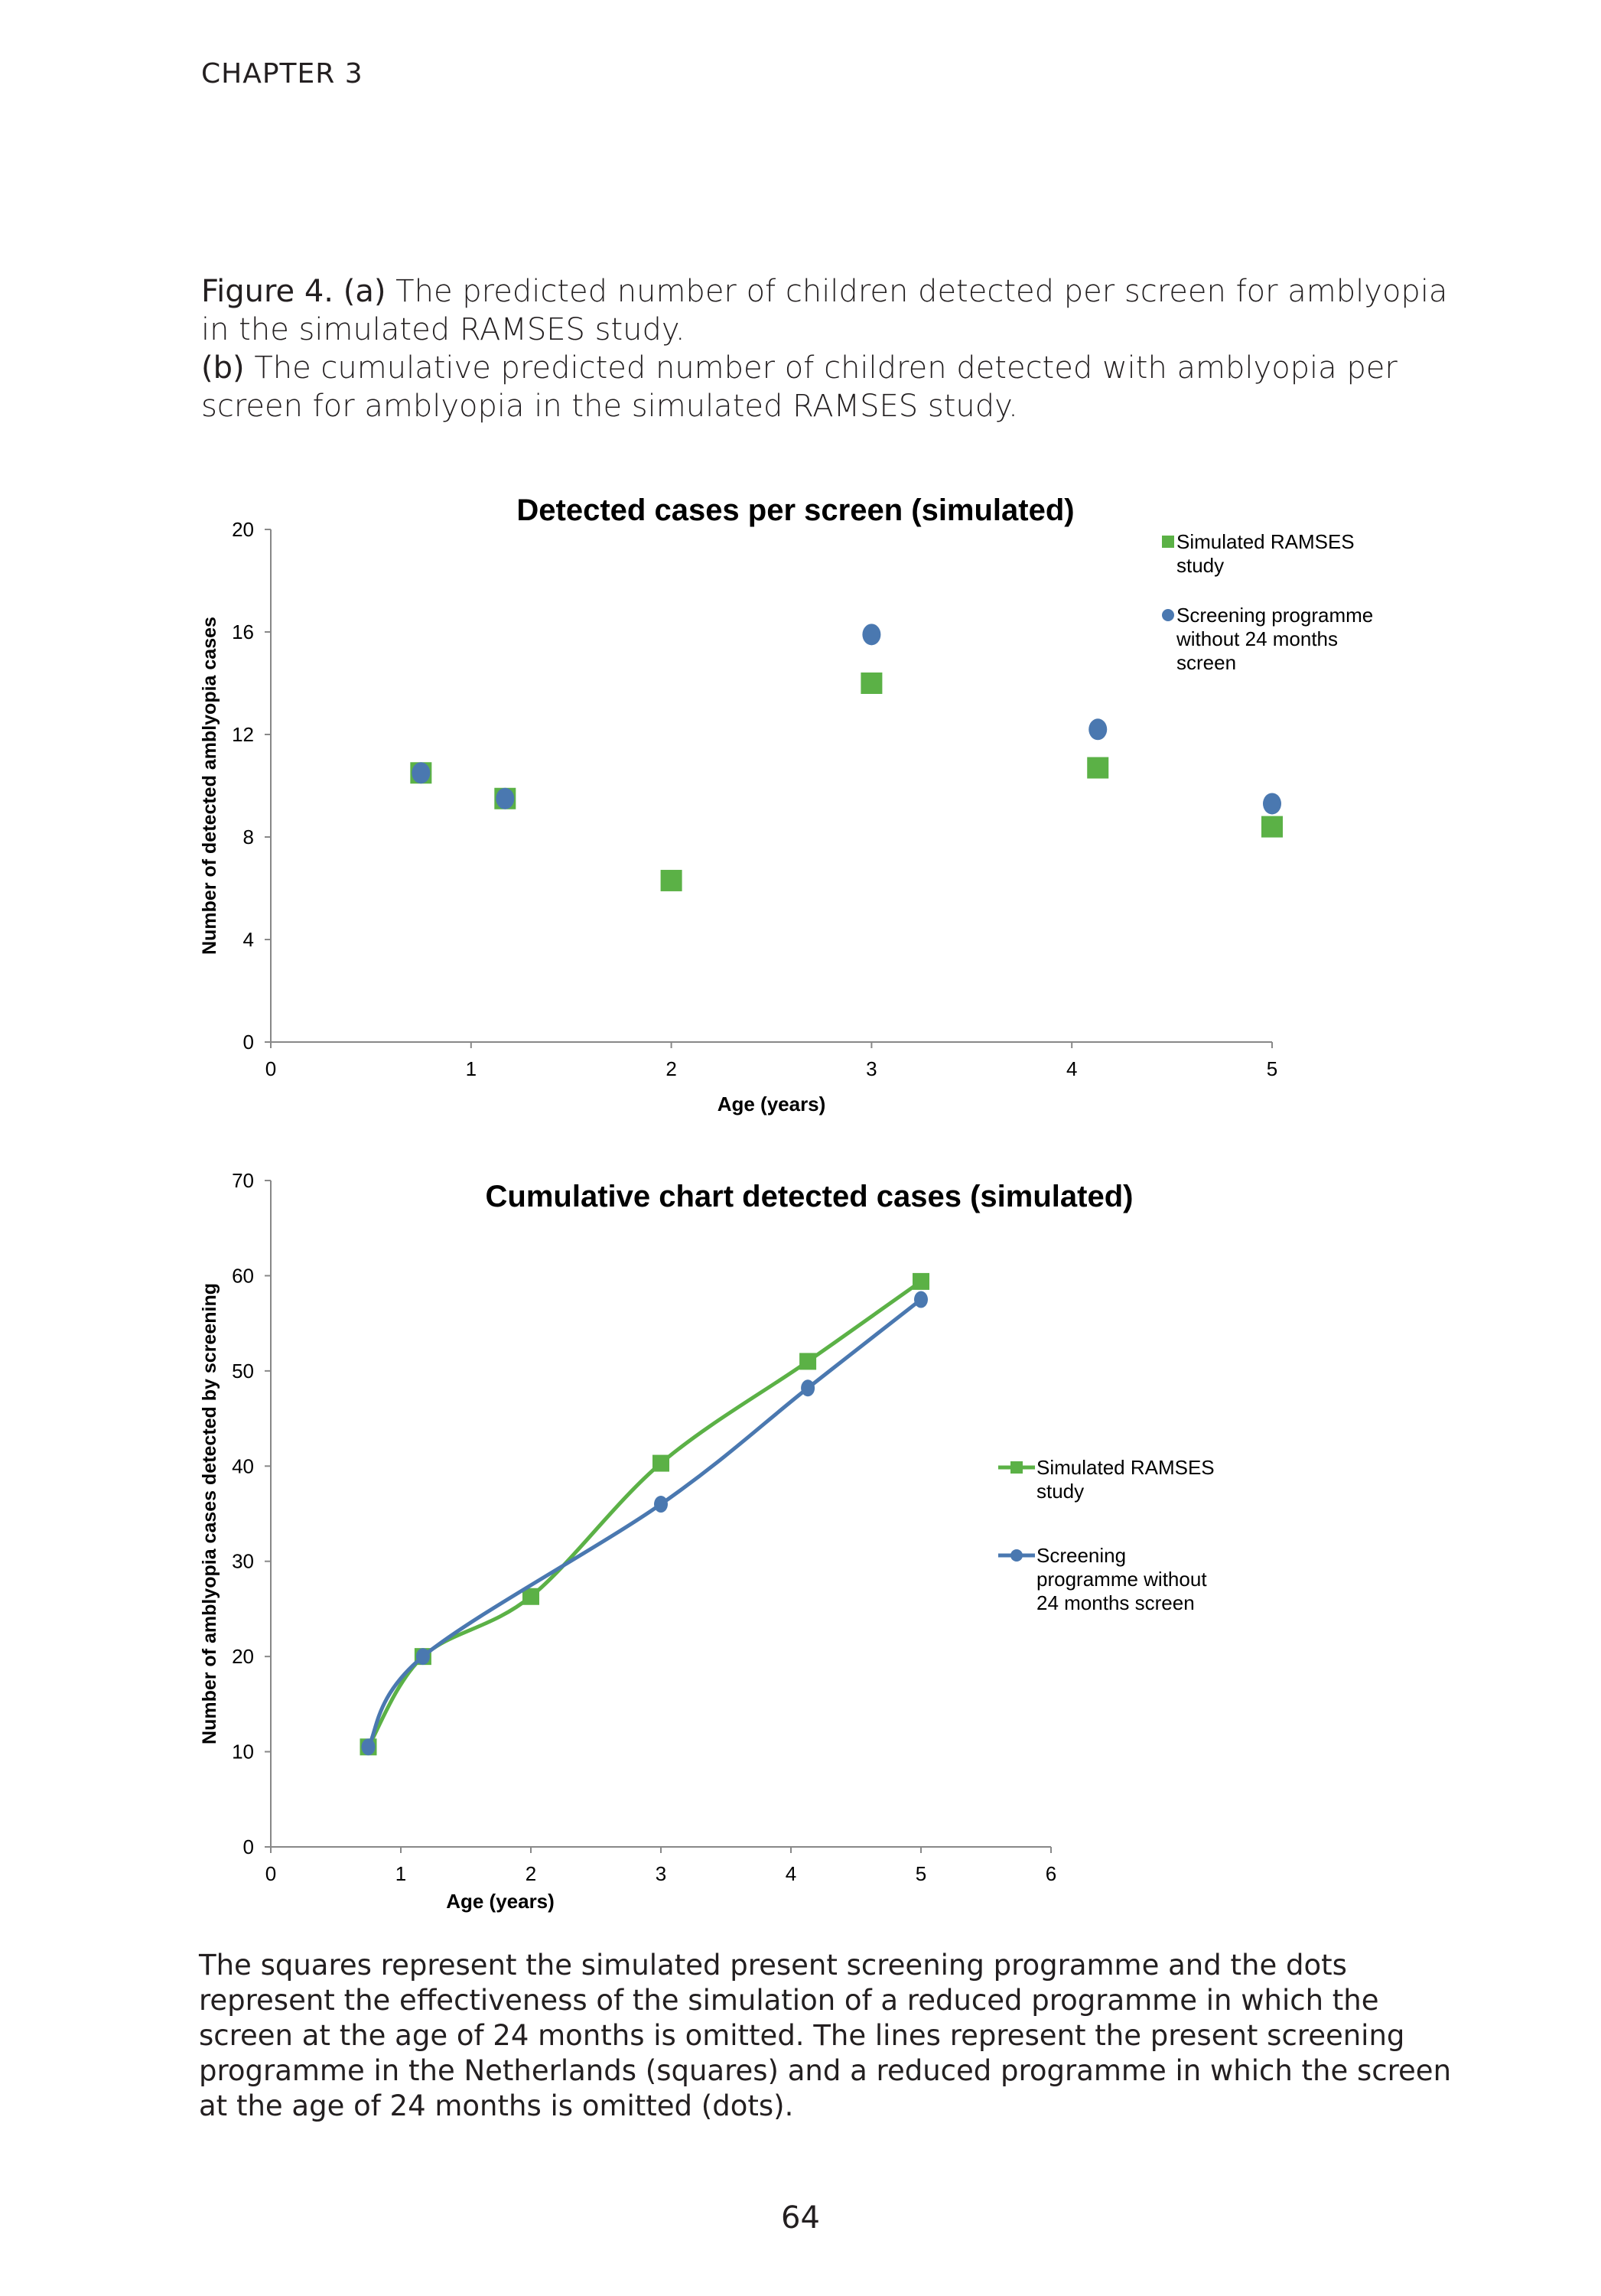 This screenshot has height=2296, width=1601. I want to click on y-tick-label: 4, so click(248, 939).